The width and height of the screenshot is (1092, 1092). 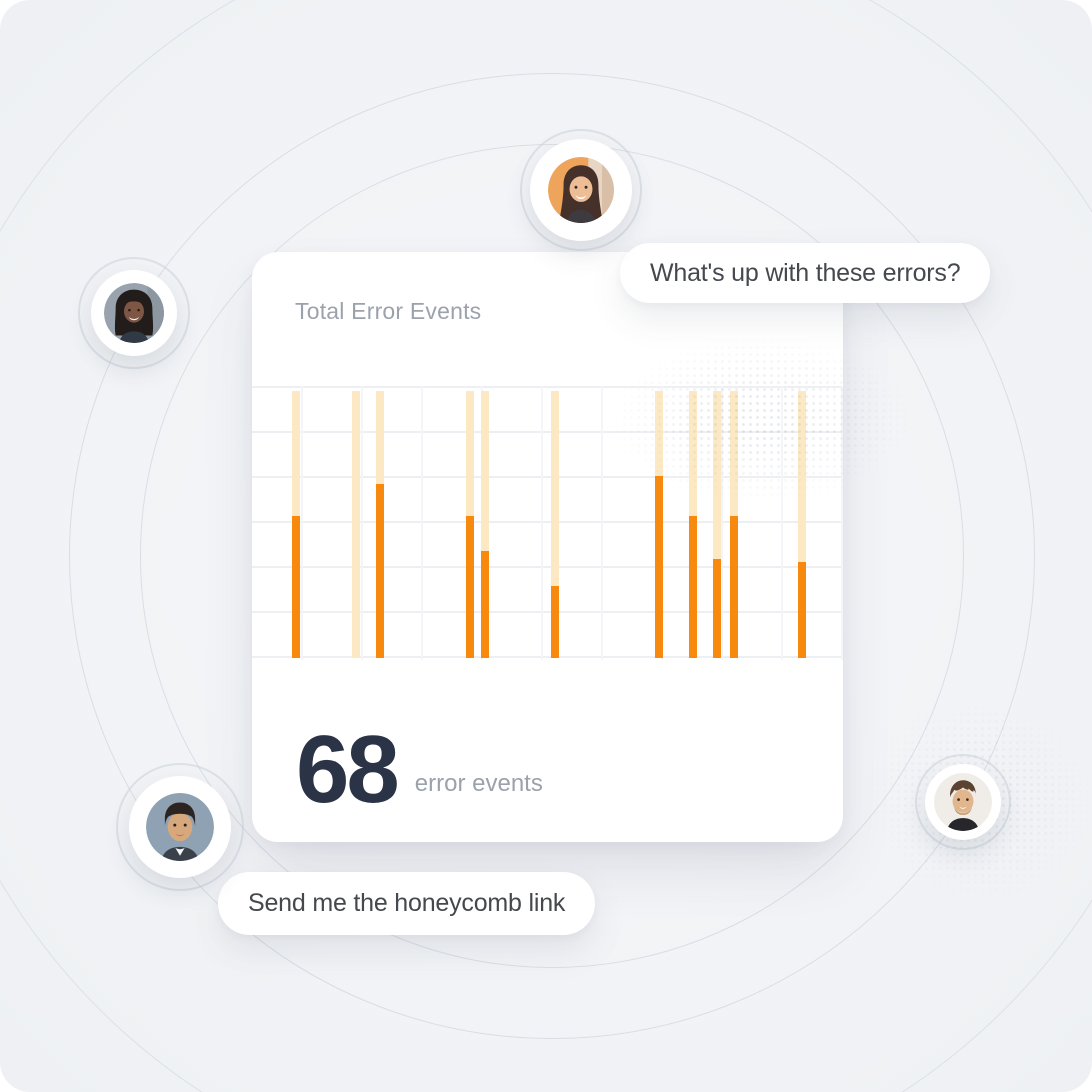 What do you see at coordinates (478, 783) in the screenshot?
I see `stat-label: error events` at bounding box center [478, 783].